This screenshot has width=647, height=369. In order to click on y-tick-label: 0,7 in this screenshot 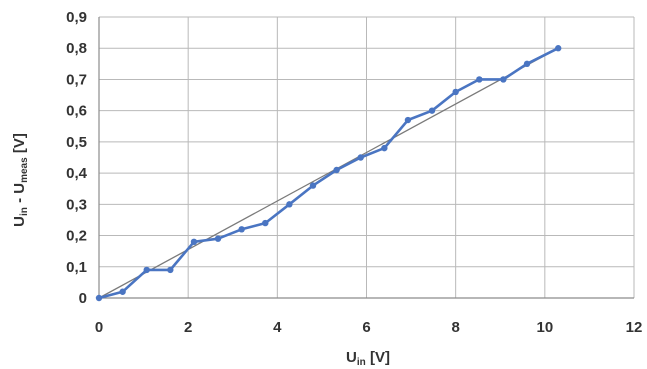, I will do `click(76, 79)`.